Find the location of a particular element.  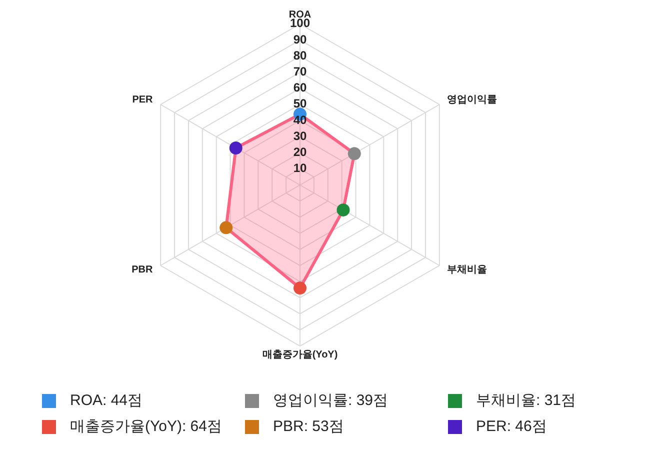

y-tick-label: 10 is located at coordinates (300, 168).